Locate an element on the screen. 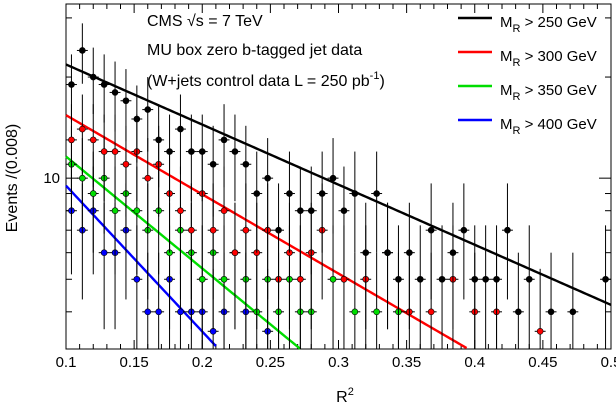 The width and height of the screenshot is (616, 407). annotation-control: (W+jets control data L = 250 pb-1) is located at coordinates (266, 80).